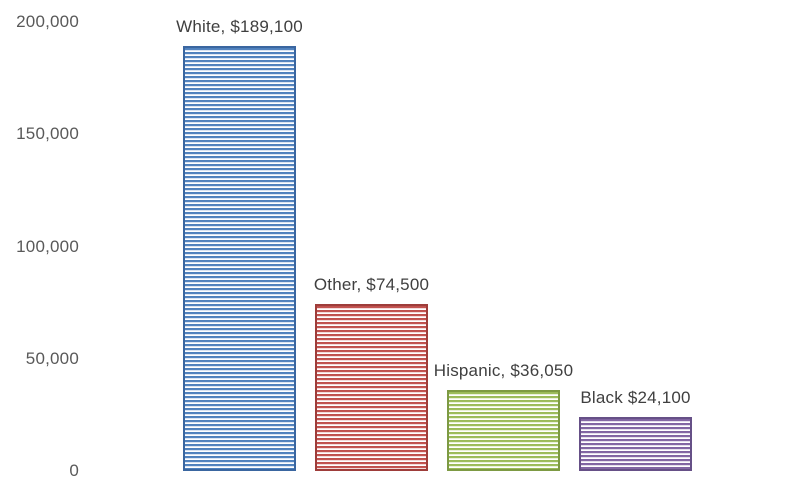  I want to click on y-axis-tick-label: 150,000, so click(47, 134).